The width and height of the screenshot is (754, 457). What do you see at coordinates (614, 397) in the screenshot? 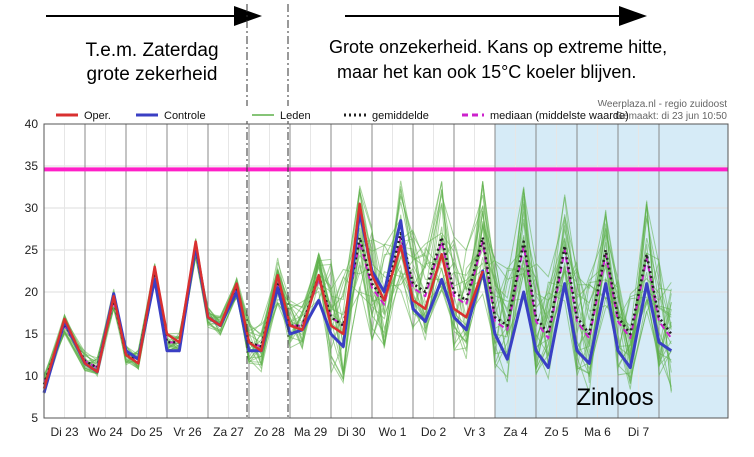
I see `zinloos-label: Zinloos` at bounding box center [614, 397].